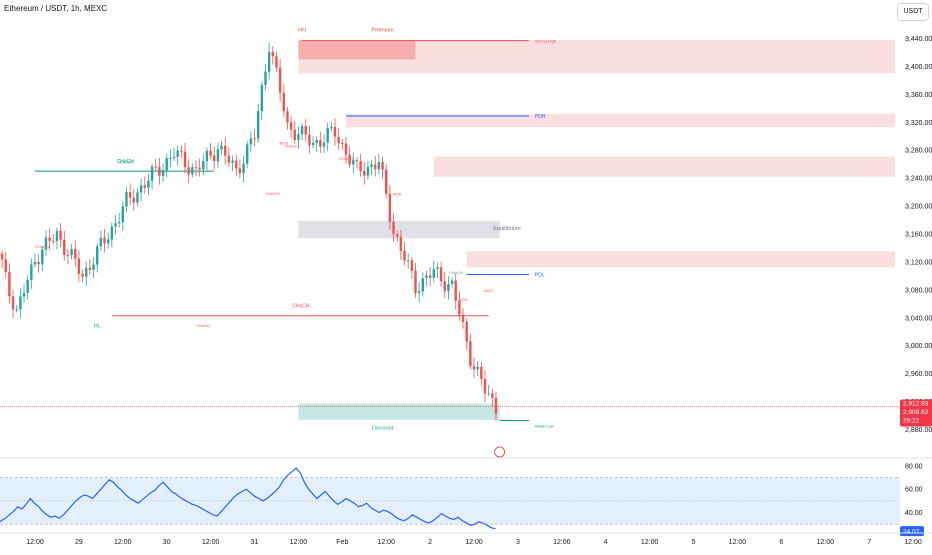  Describe the element at coordinates (918, 318) in the screenshot. I see `price-tick-label: 3,040.00` at that location.